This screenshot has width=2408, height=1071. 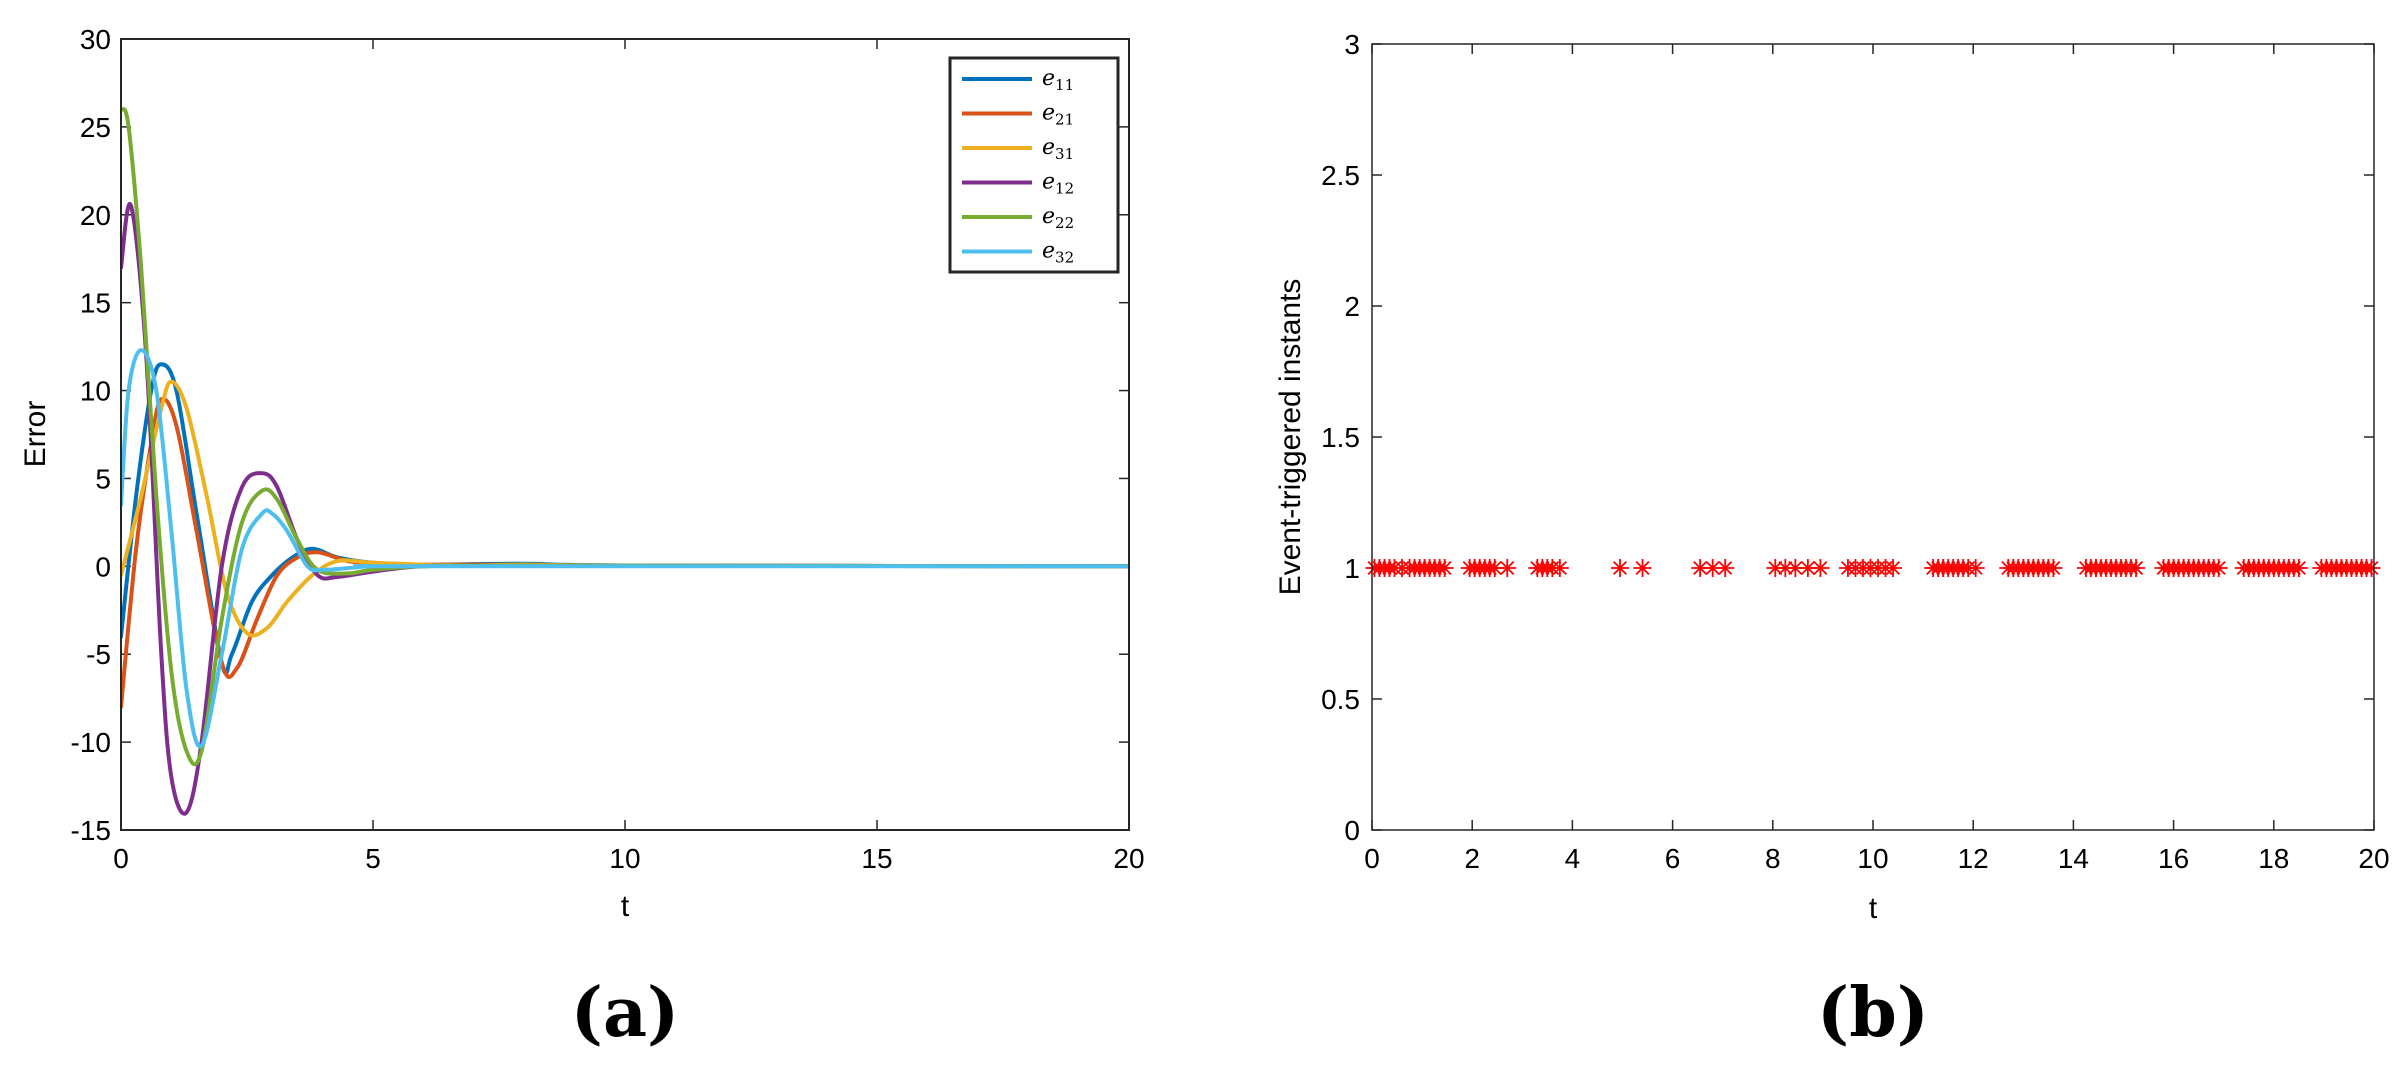 I want to click on chart-b-xtick-label: 4, so click(x=1573, y=858).